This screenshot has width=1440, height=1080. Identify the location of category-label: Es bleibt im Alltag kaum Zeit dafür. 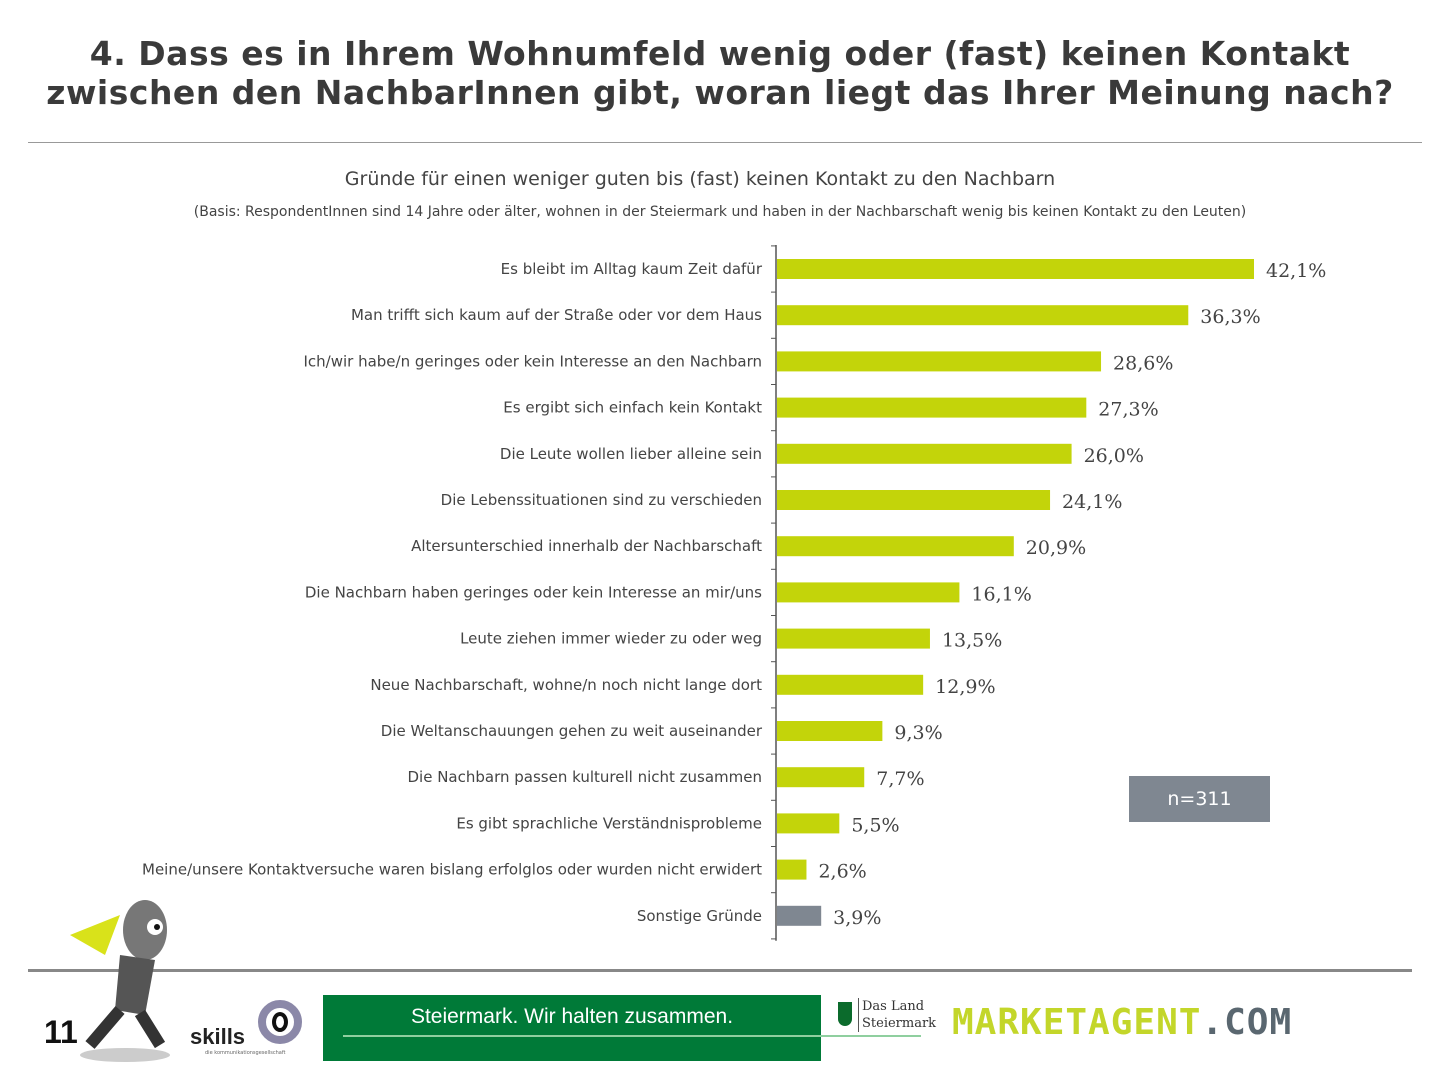
(632, 269).